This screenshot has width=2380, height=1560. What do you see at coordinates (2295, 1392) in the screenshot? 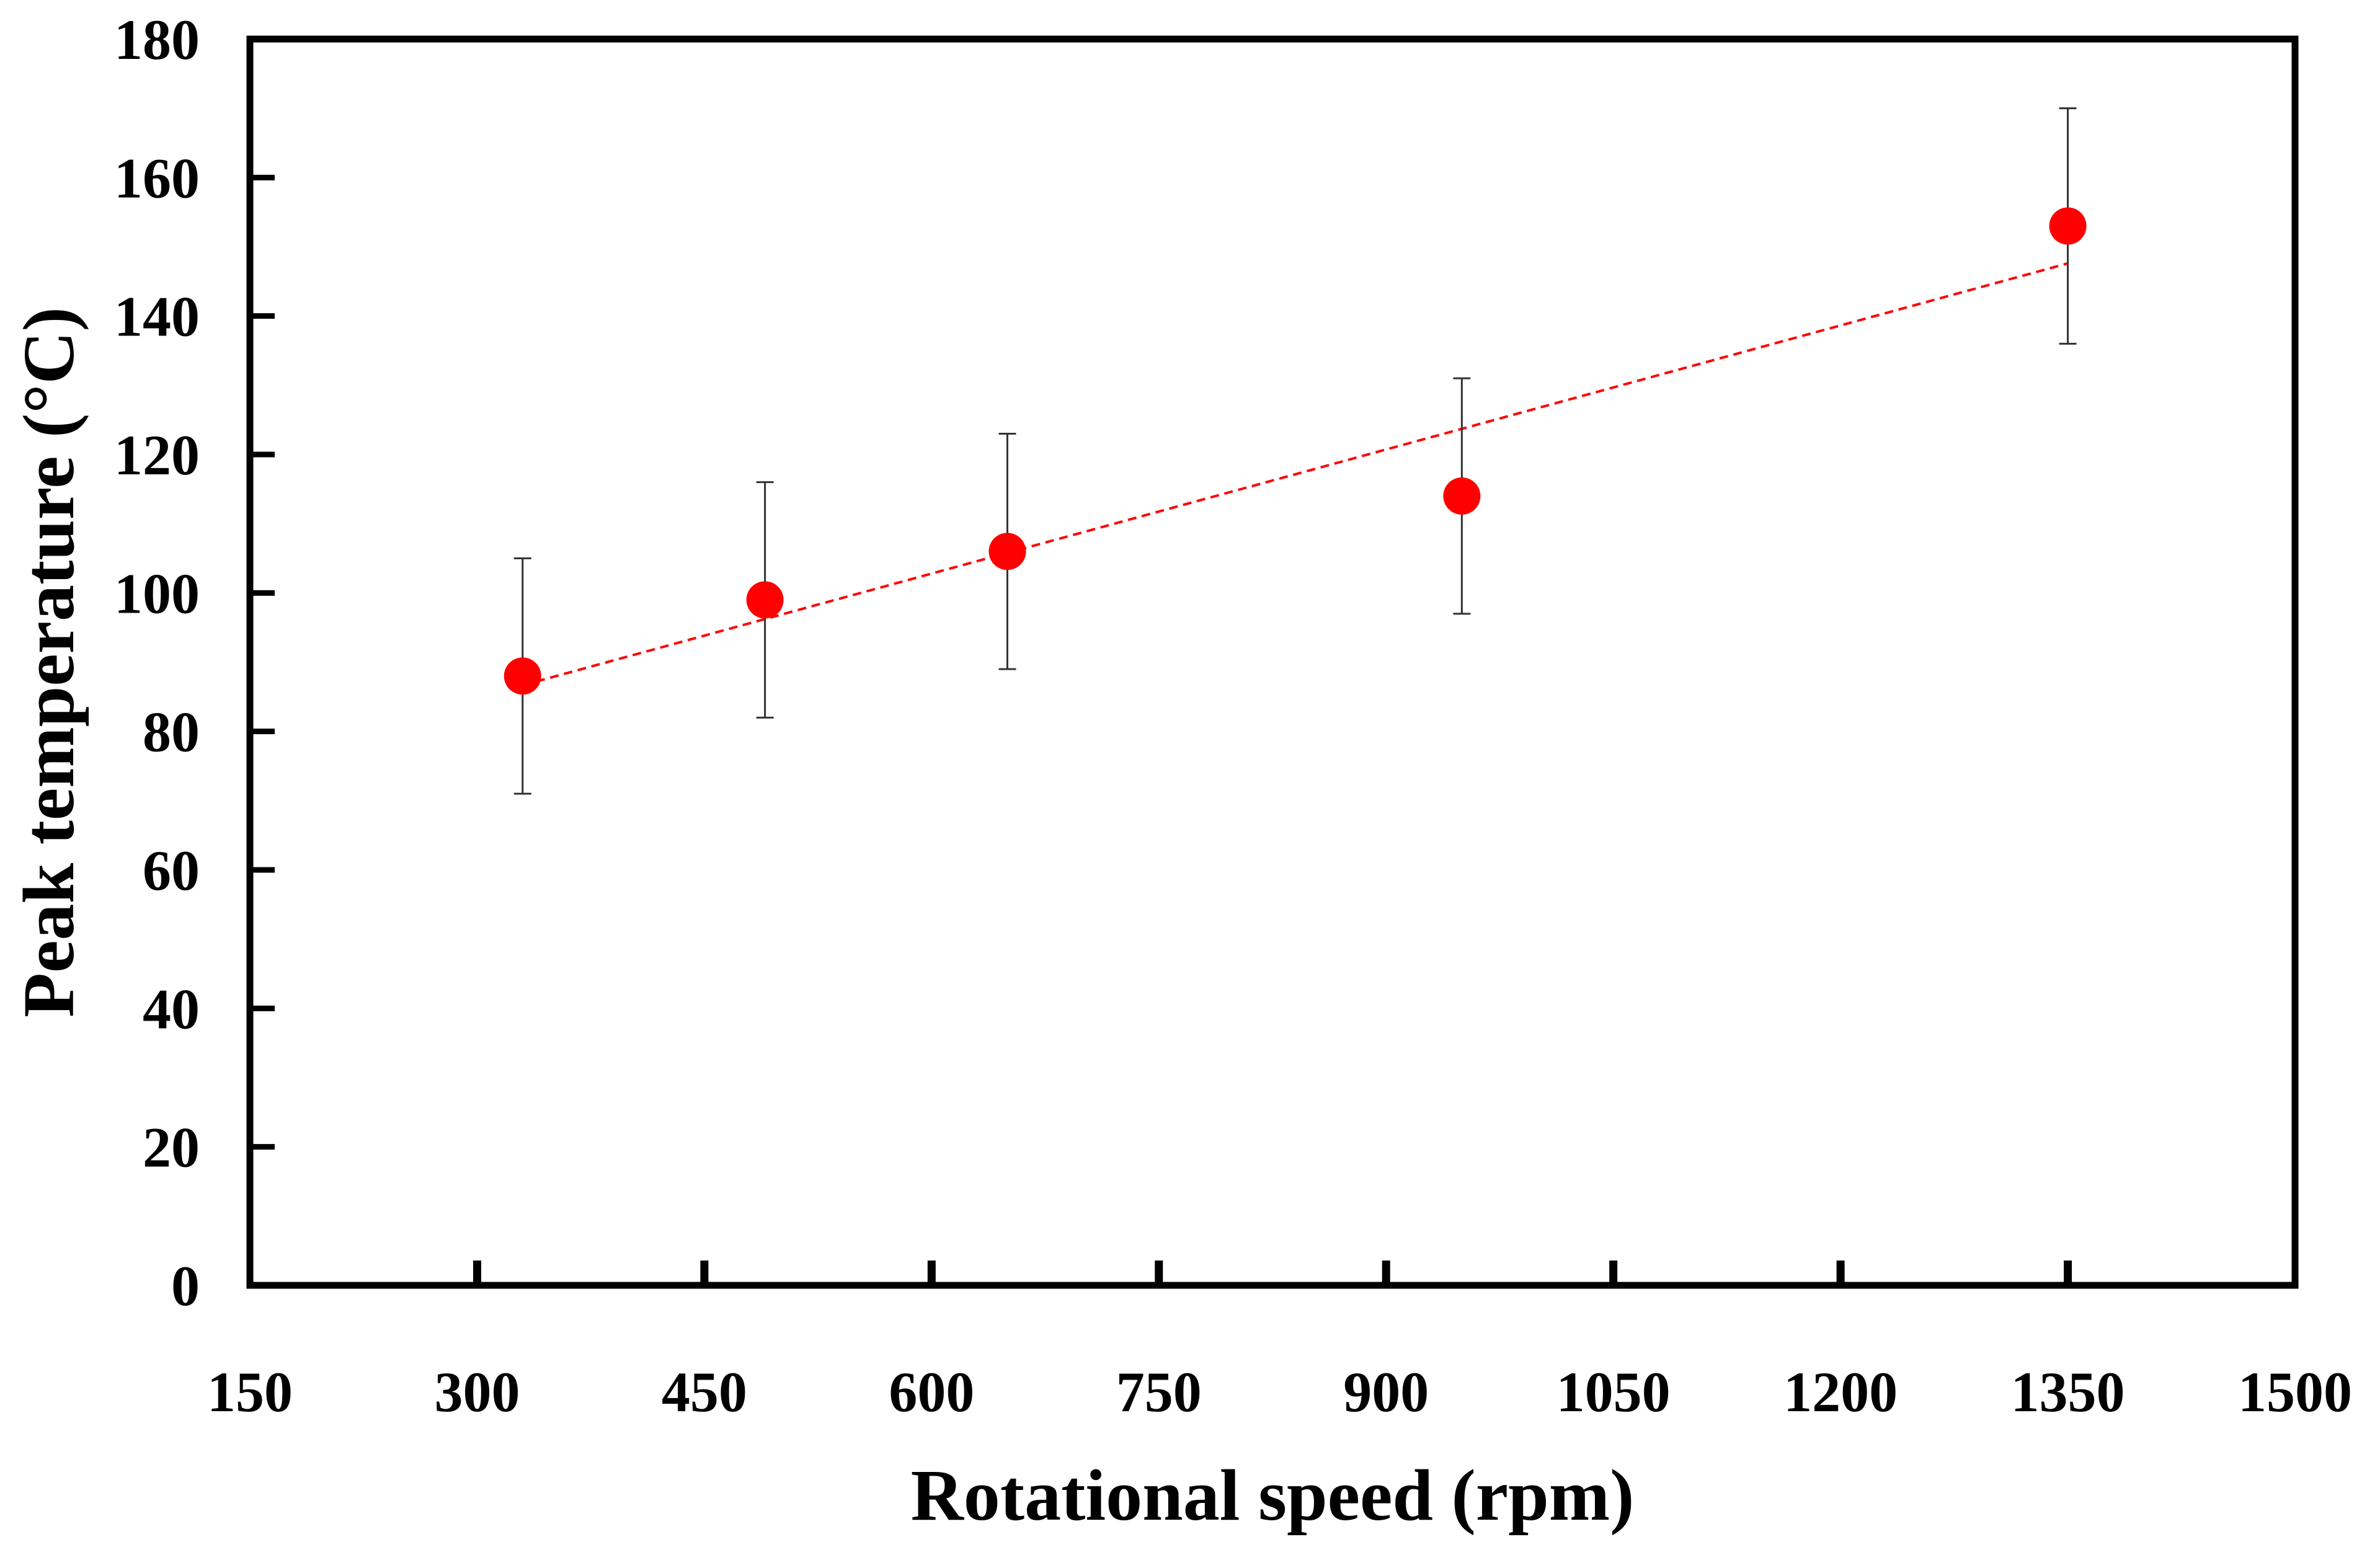
I see `x-tick-label: 1500` at bounding box center [2295, 1392].